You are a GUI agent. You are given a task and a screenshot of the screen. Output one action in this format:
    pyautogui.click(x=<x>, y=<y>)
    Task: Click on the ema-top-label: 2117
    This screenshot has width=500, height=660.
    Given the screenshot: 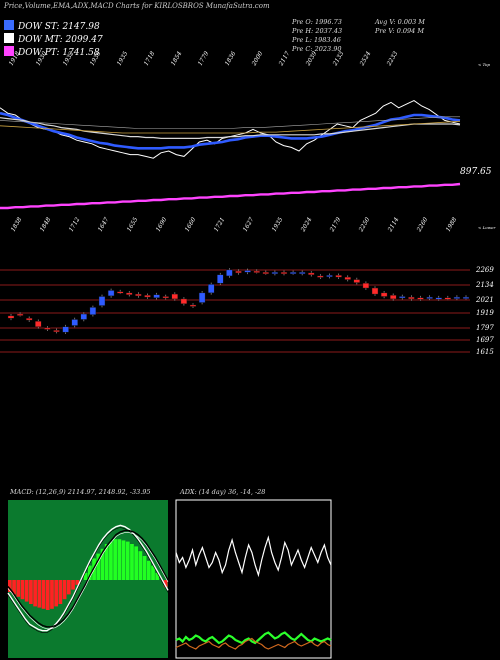 What is the action you would take?
    pyautogui.click(x=284, y=59)
    